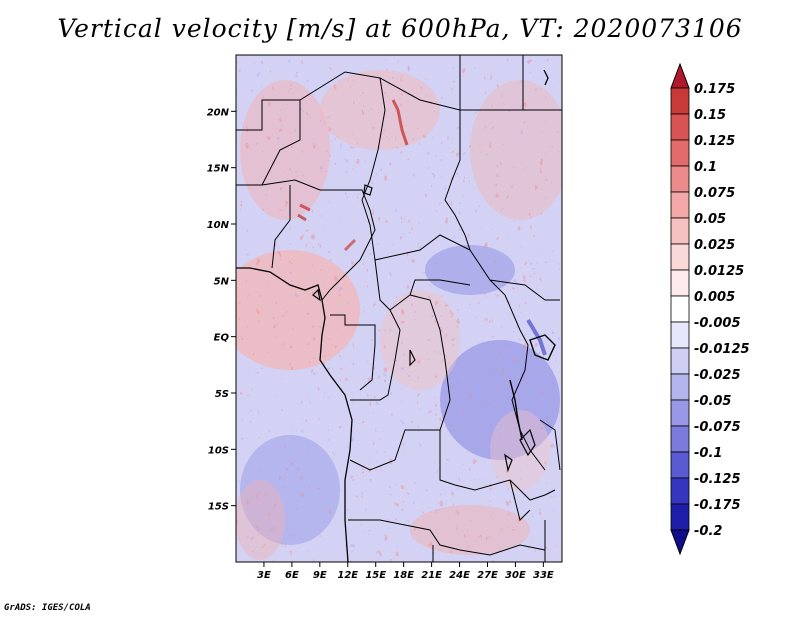 This screenshot has height=618, width=800. I want to click on lat-tick-label: 5N, so click(222, 281).